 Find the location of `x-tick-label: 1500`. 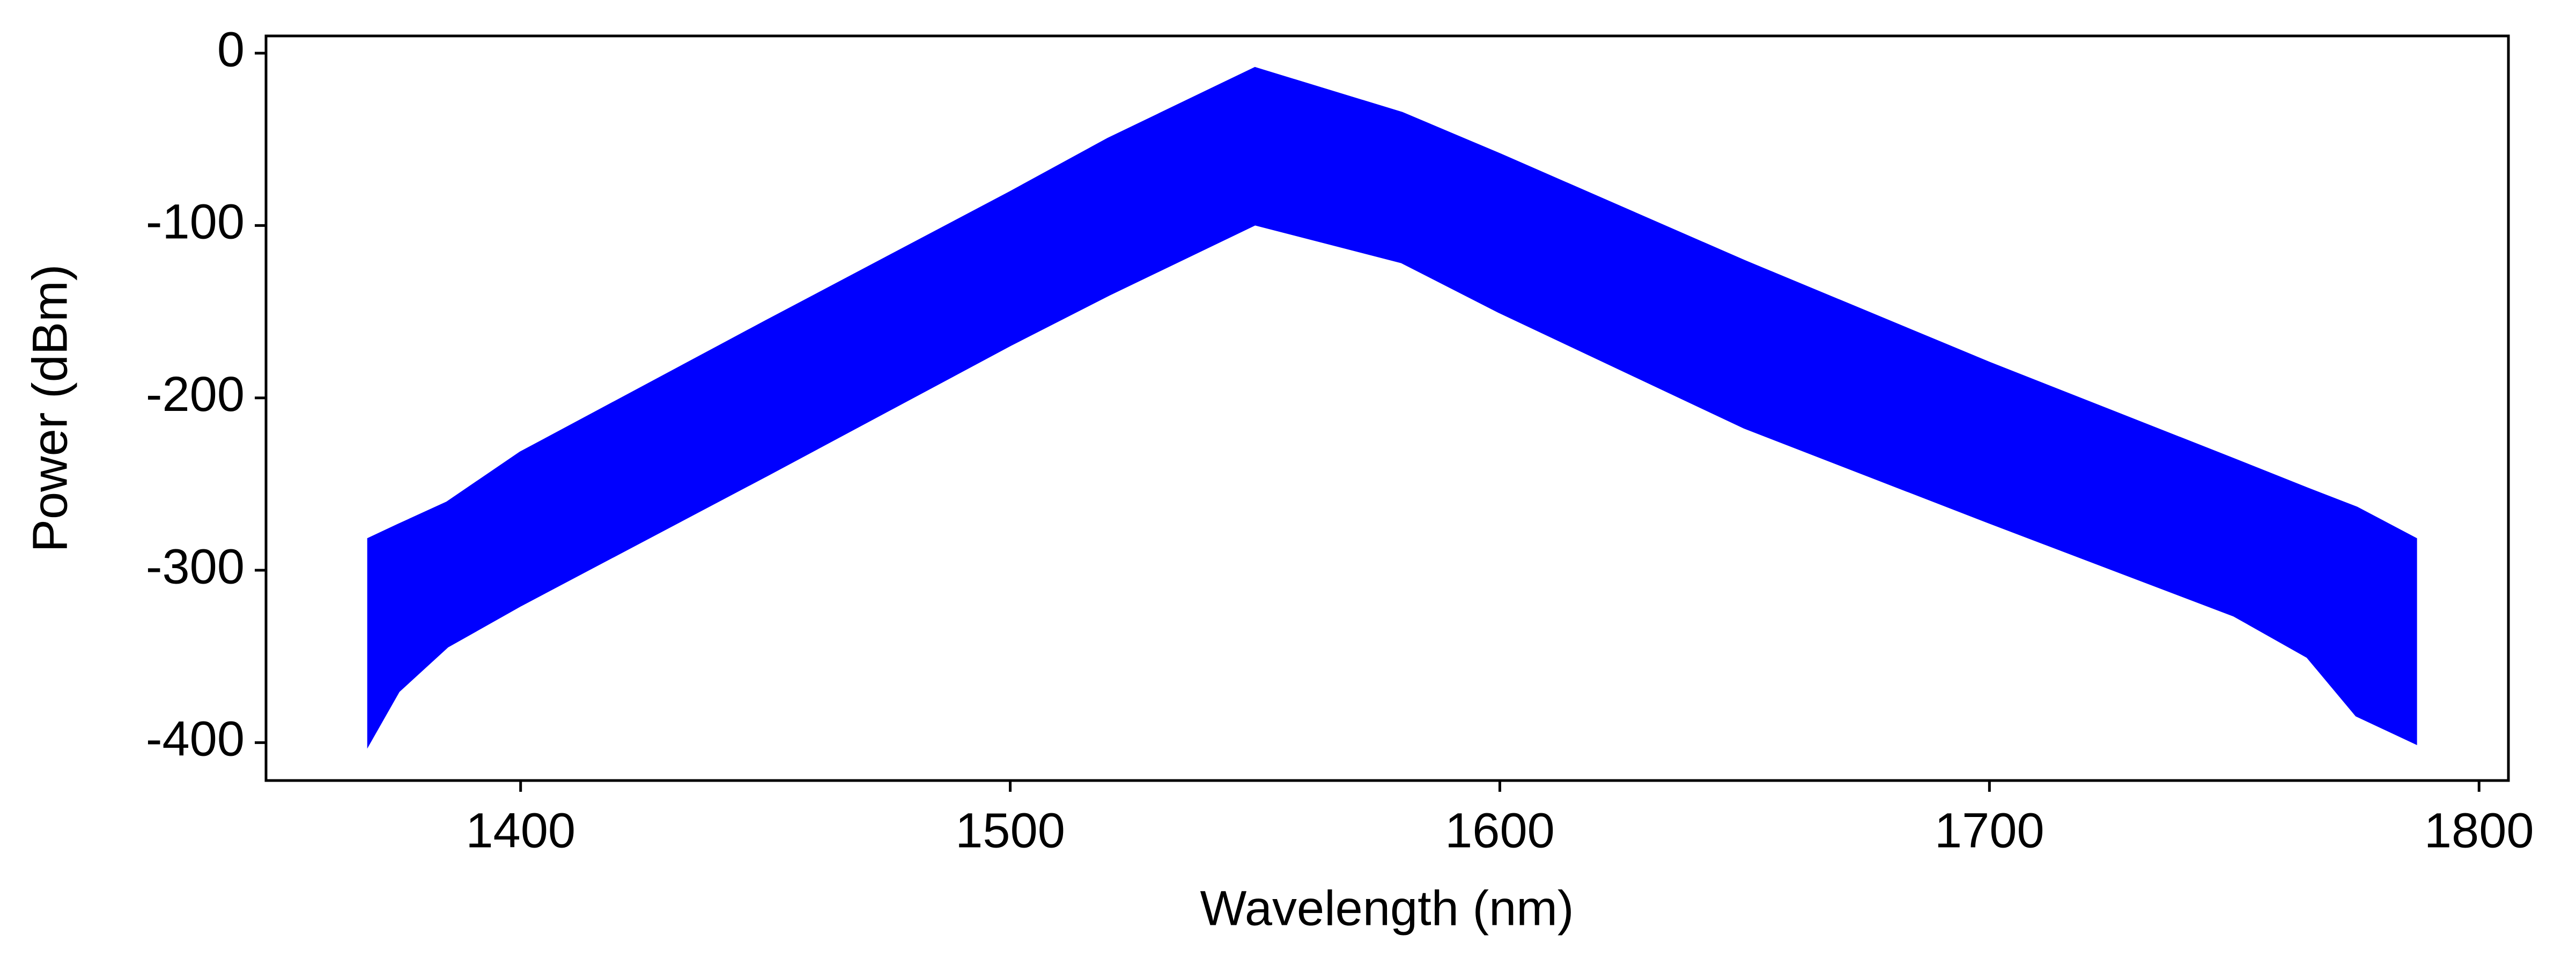

x-tick-label: 1500 is located at coordinates (1010, 830).